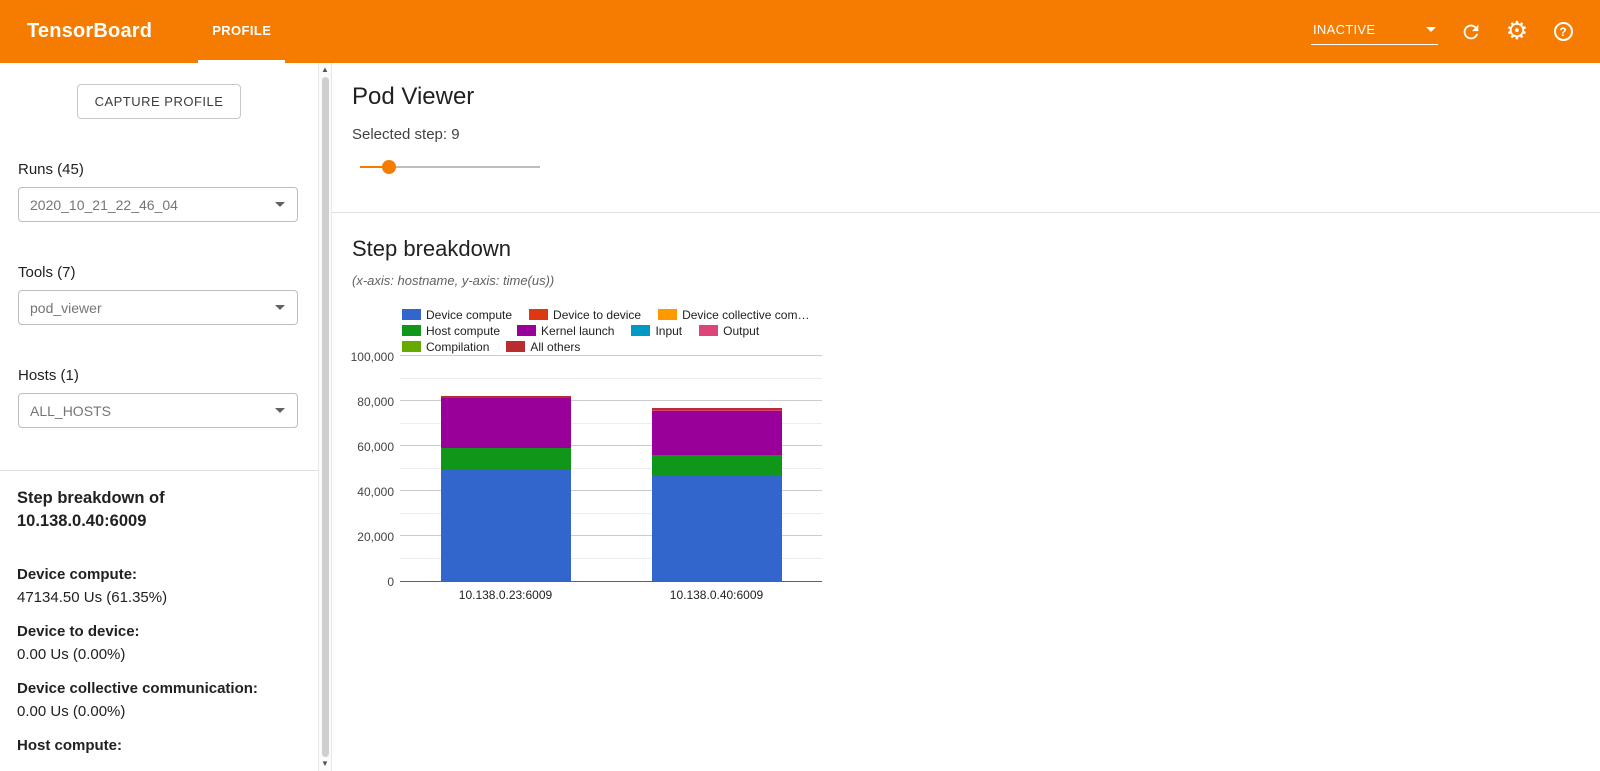  I want to click on axis-note: (x-axis: hostname, y-axis: time(us)), so click(453, 280).